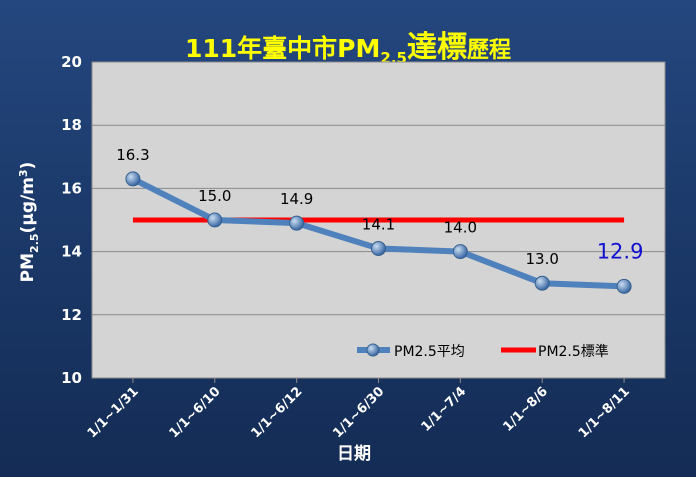  Describe the element at coordinates (71, 378) in the screenshot. I see `y-tick-label: 10` at that location.